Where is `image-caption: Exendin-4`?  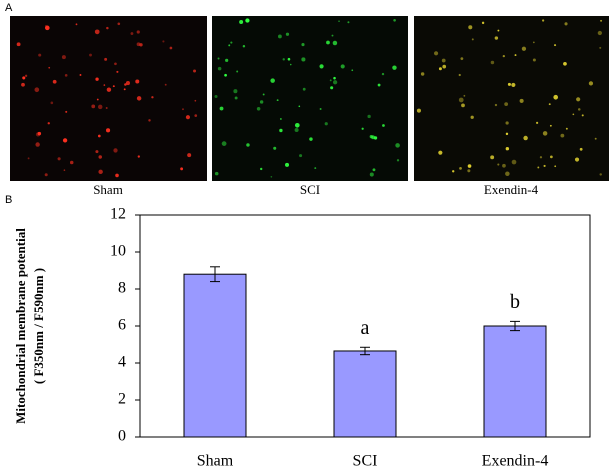
image-caption: Exendin-4 is located at coordinates (511, 189).